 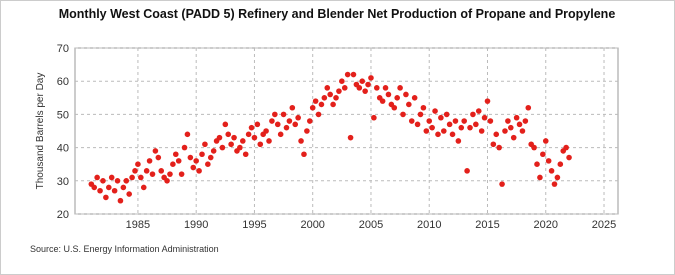 I want to click on y-tick-label: 20, so click(x=63, y=215).